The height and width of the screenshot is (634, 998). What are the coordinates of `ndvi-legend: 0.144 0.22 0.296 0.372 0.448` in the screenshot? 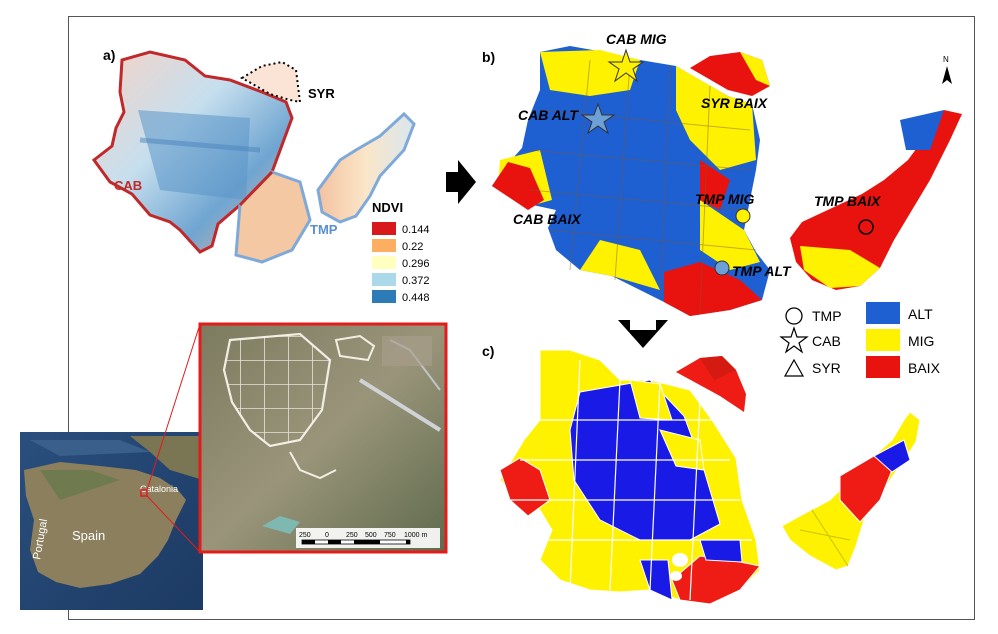 It's located at (401, 263).